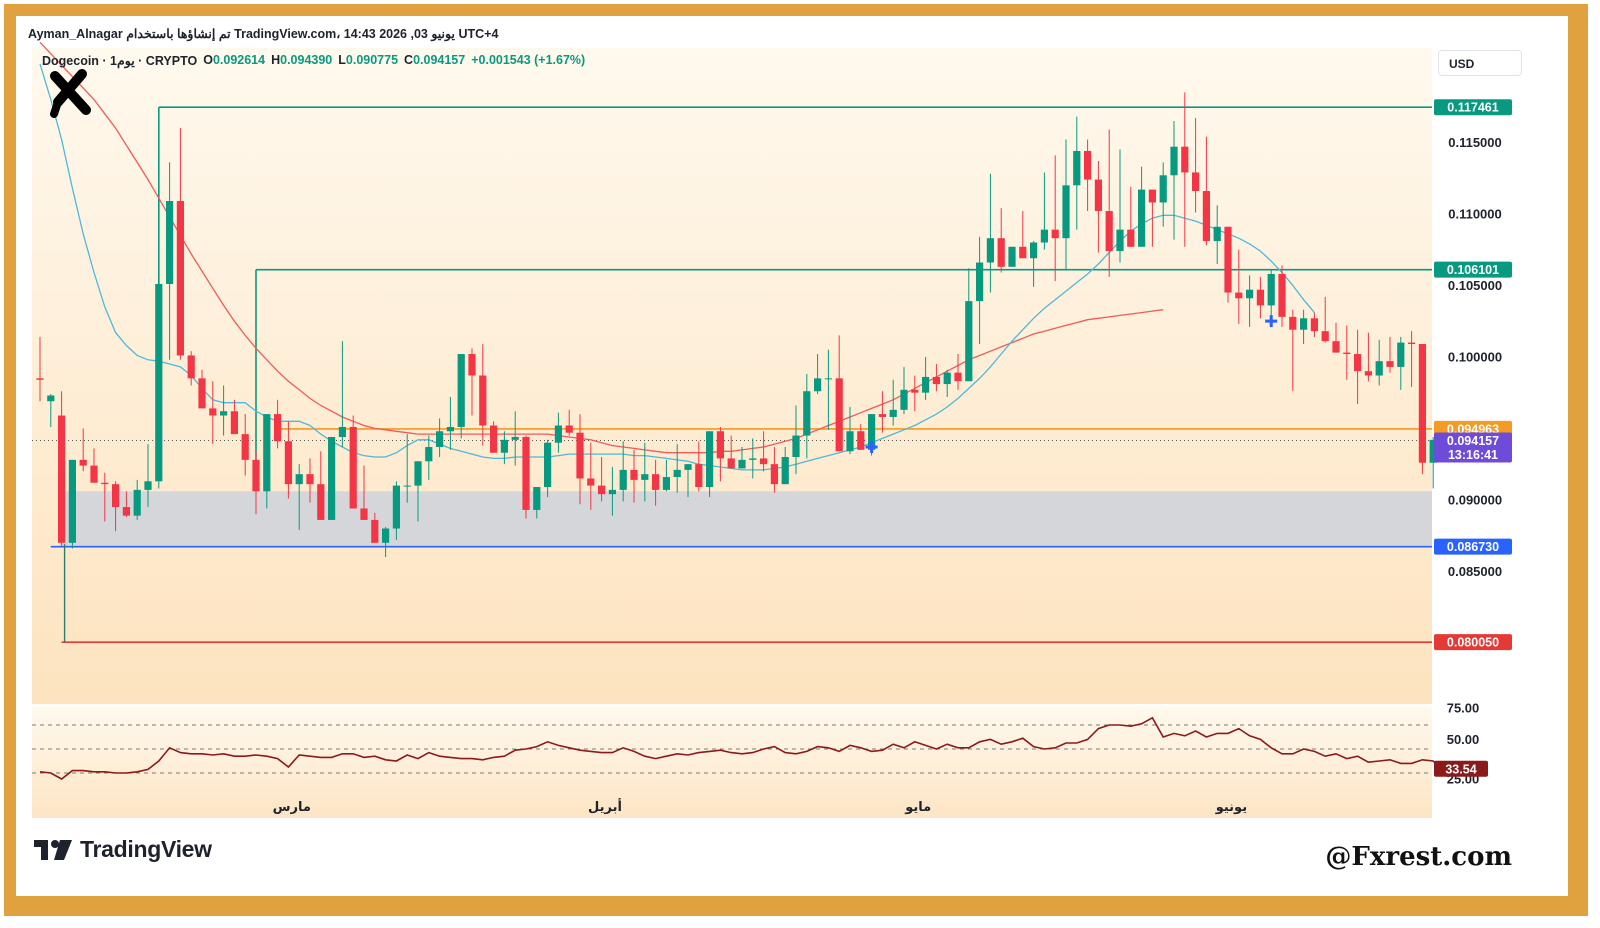 This screenshot has height=928, width=1600. Describe the element at coordinates (120, 61) in the screenshot. I see `symbol-name: Dogecoin · 1يوم · CRYPTO` at that location.